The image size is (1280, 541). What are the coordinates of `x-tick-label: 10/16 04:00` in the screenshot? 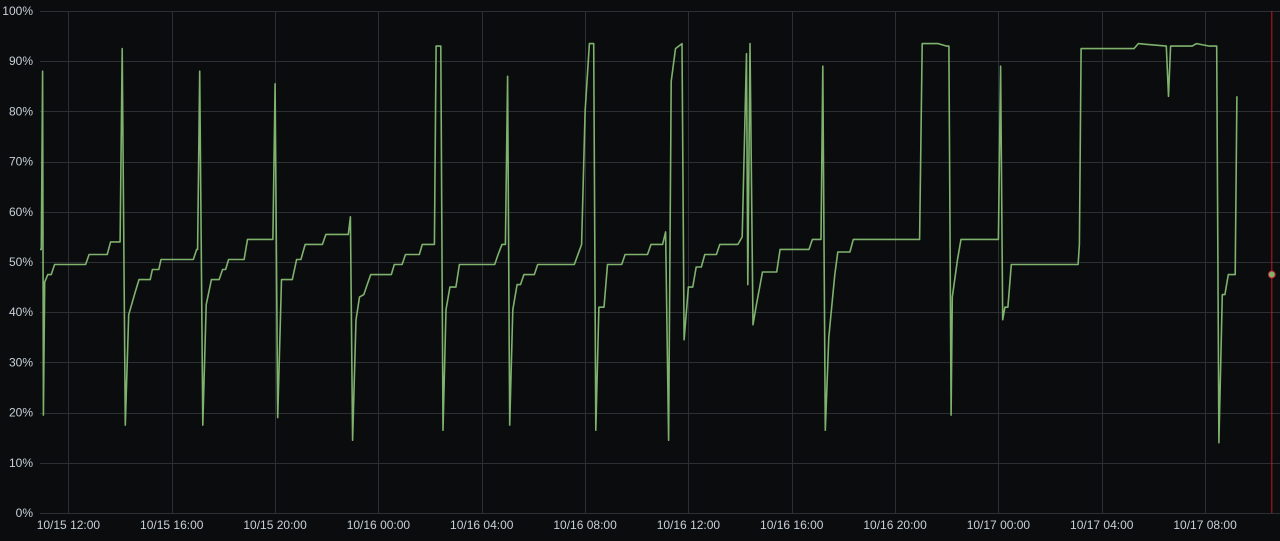 It's located at (482, 525).